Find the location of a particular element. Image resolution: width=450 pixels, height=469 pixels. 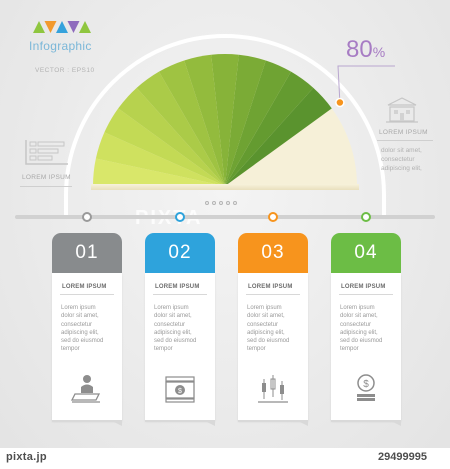

card-number-tab: 02 is located at coordinates (180, 253).